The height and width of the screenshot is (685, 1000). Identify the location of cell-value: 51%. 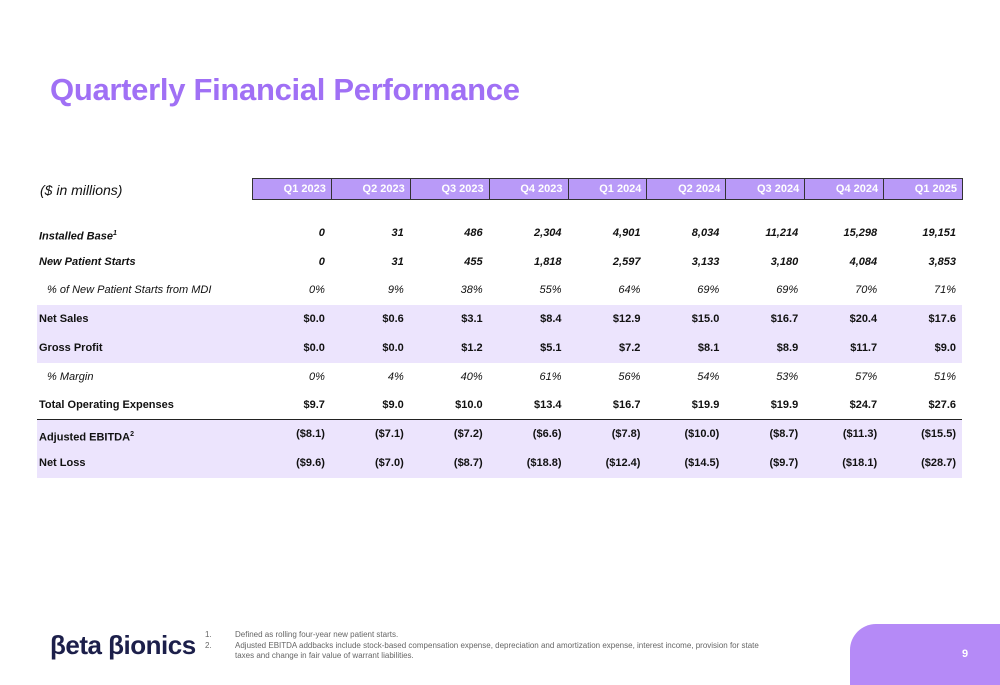
(944, 376).